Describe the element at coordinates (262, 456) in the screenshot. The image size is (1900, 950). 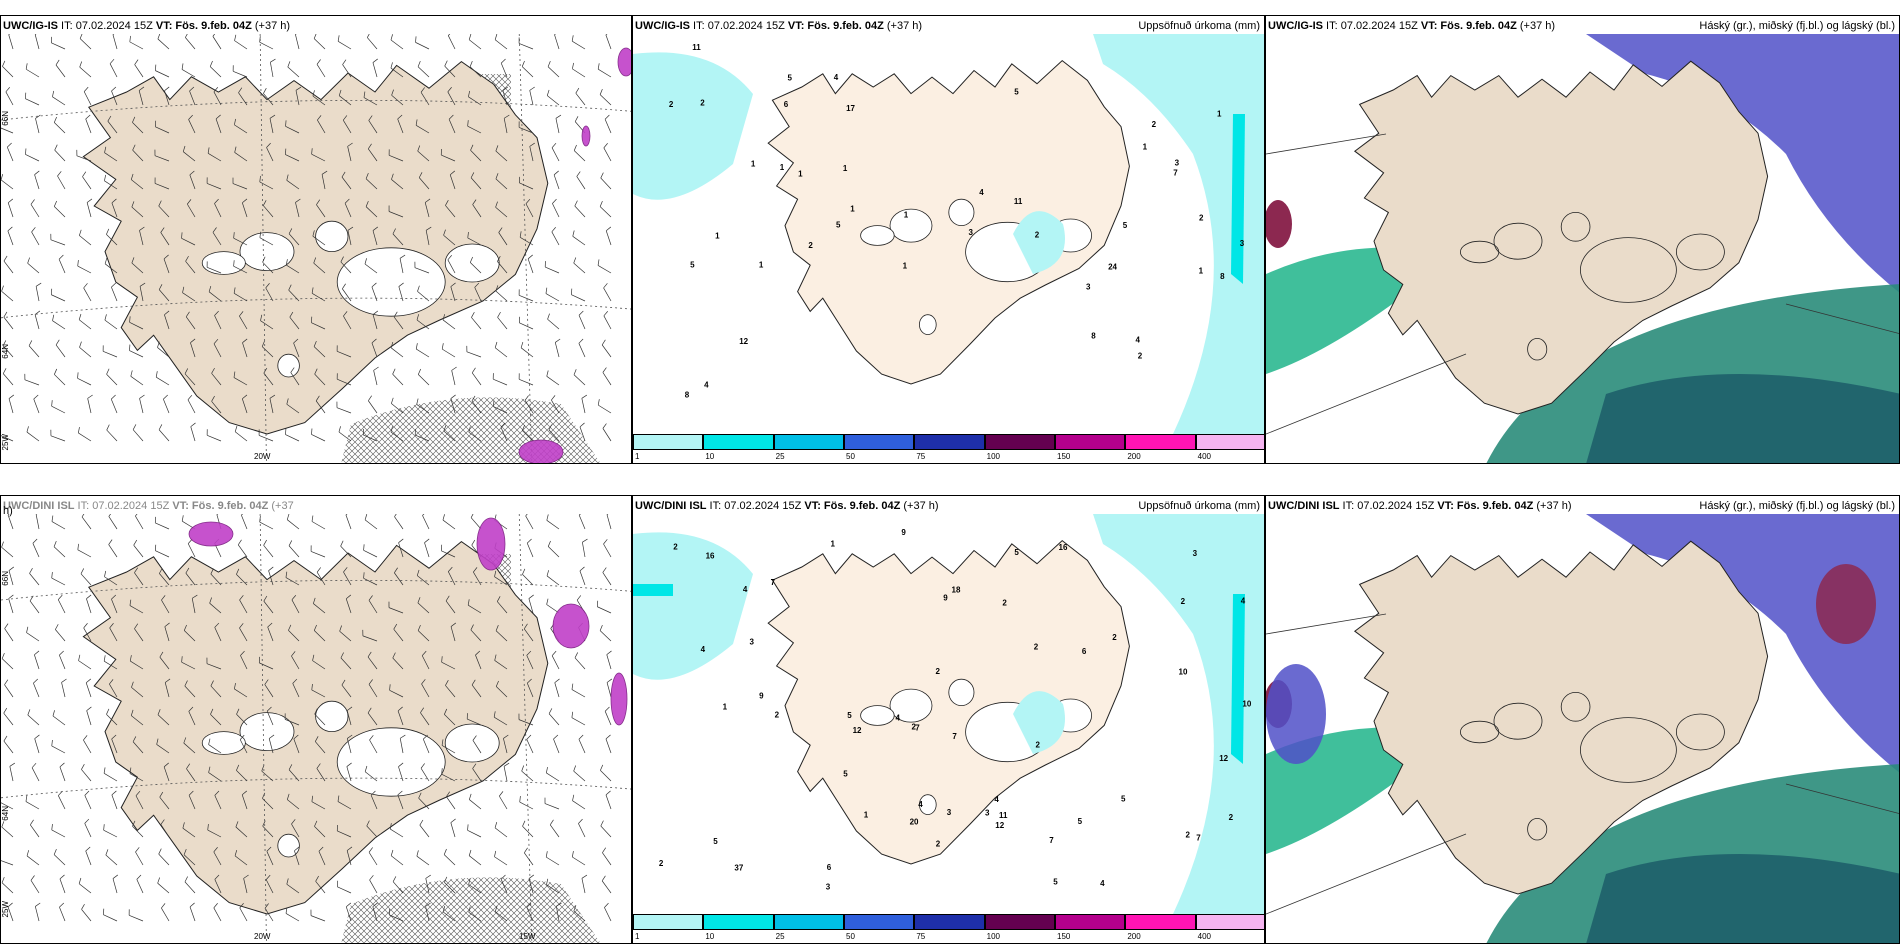
I see `lon-label-20w: 20W` at that location.